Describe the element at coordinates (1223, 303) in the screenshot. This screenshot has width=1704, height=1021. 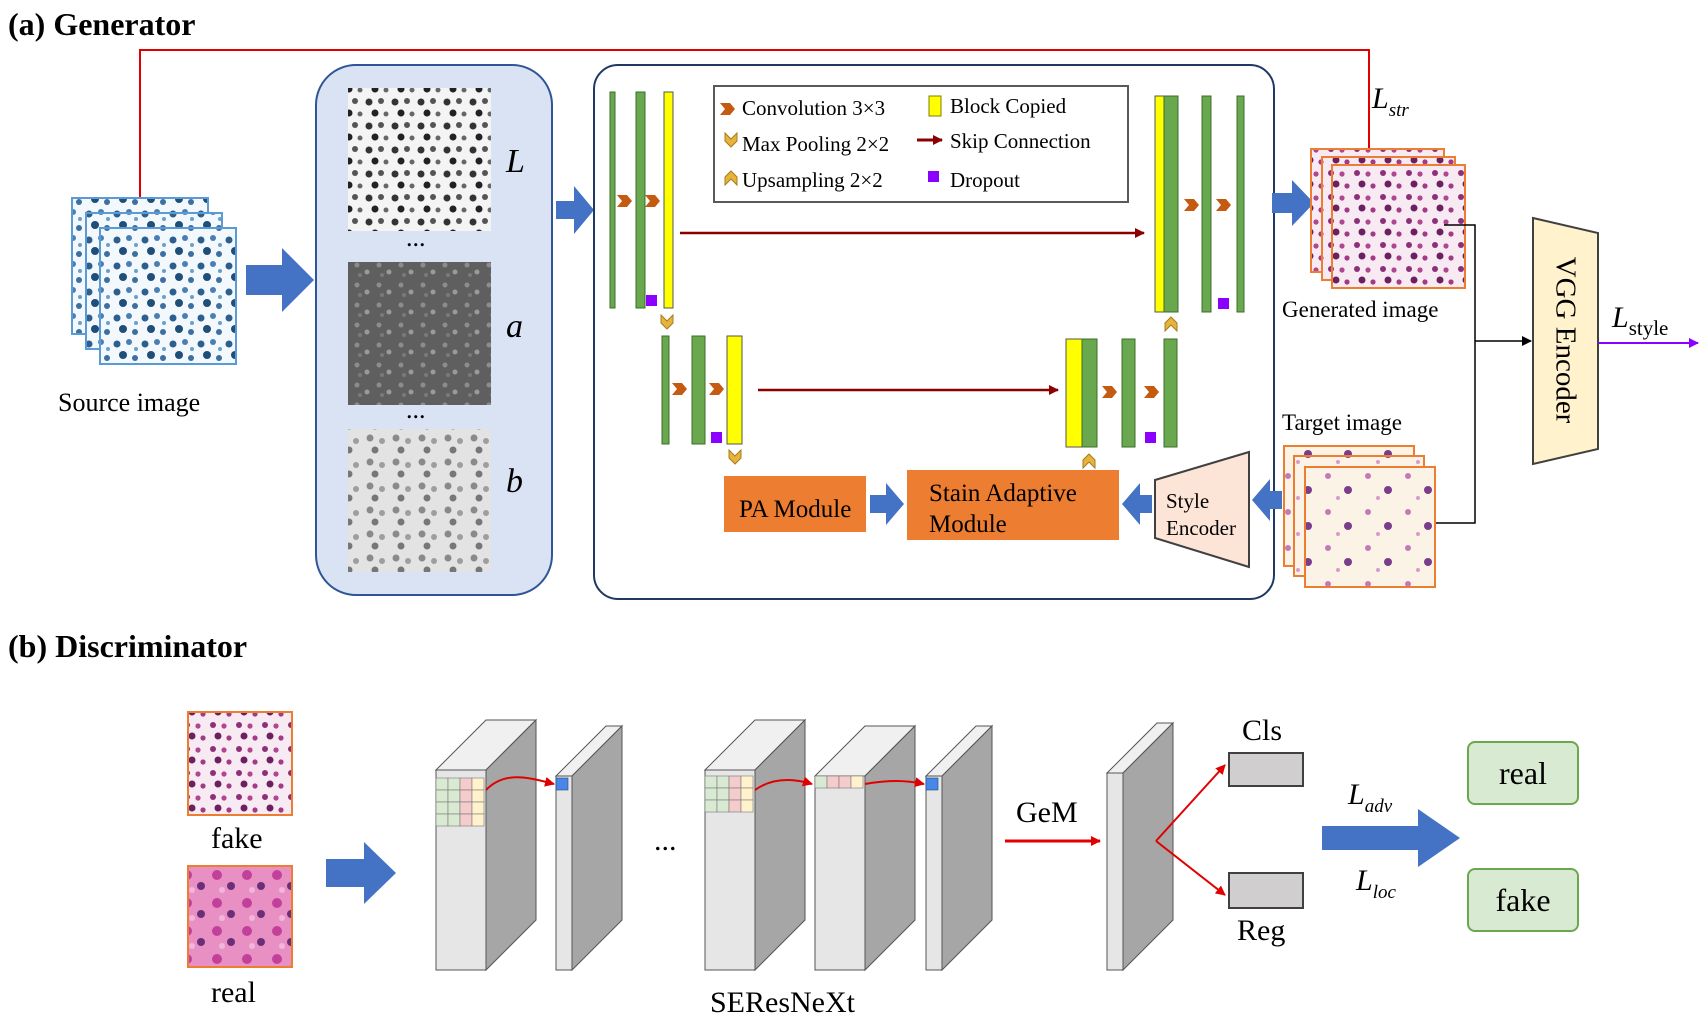
I see `dec1-dropout` at that location.